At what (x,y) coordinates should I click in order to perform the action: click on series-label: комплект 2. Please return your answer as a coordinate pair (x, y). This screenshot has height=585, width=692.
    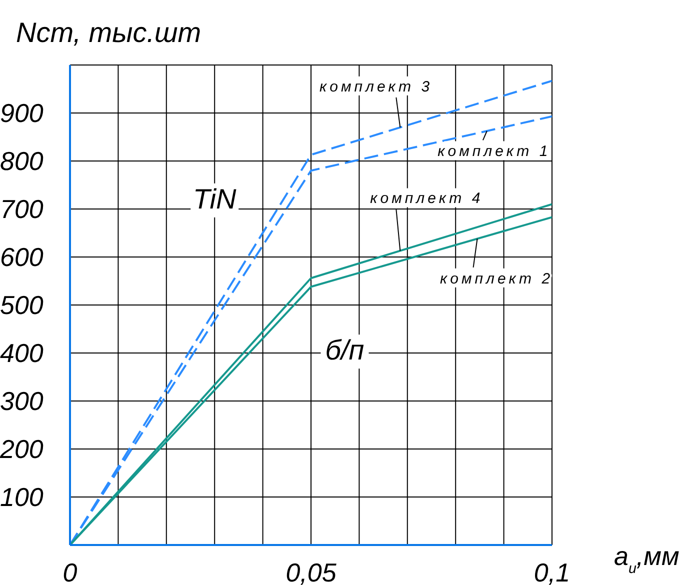
    Looking at the image, I should click on (497, 279).